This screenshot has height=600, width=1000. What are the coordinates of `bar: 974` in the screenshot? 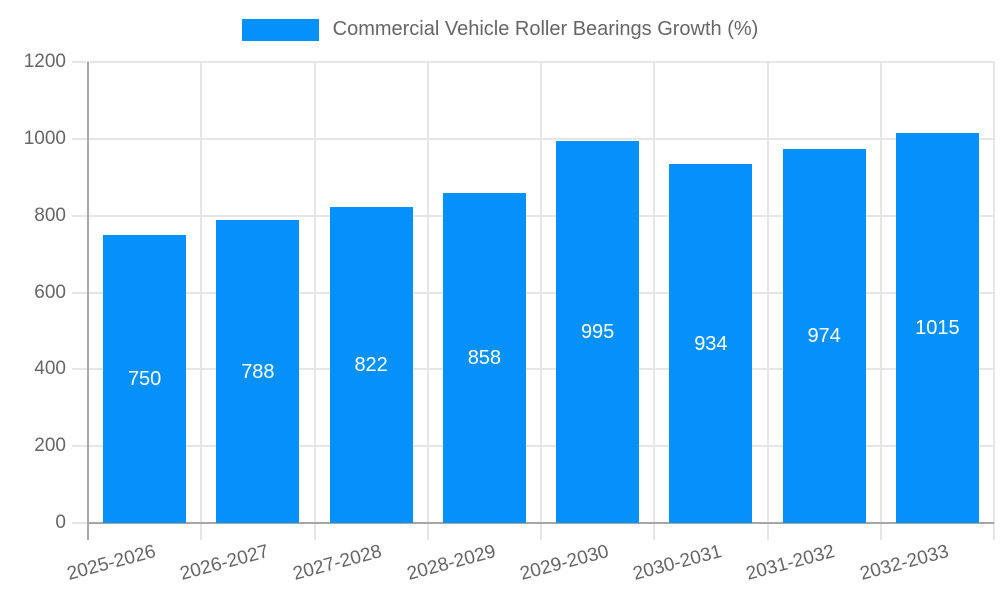 It's located at (824, 335).